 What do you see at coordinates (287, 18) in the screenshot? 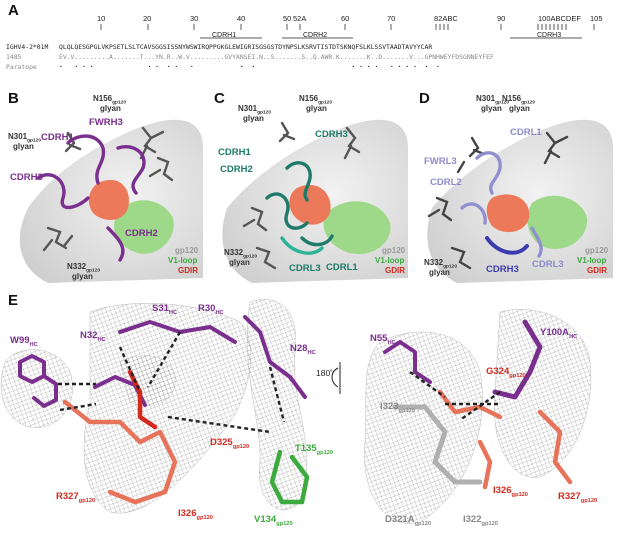
I see `position-label: 50` at bounding box center [287, 18].